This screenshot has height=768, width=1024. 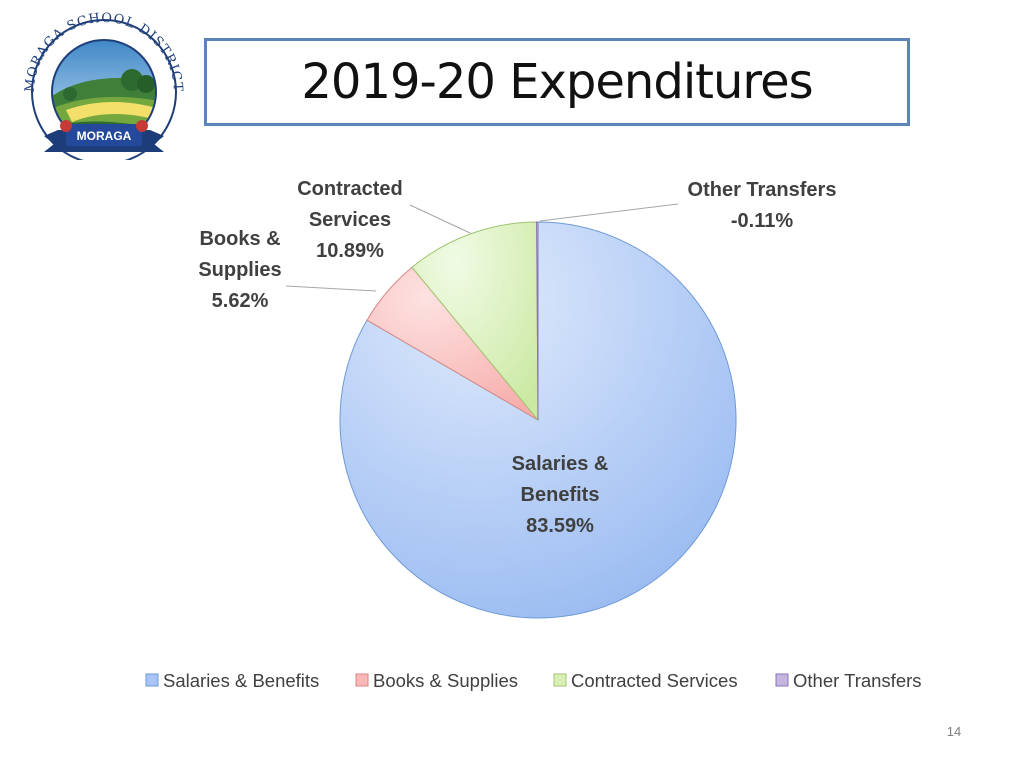 What do you see at coordinates (537, 321) in the screenshot?
I see `pie-slice-other-transfers` at bounding box center [537, 321].